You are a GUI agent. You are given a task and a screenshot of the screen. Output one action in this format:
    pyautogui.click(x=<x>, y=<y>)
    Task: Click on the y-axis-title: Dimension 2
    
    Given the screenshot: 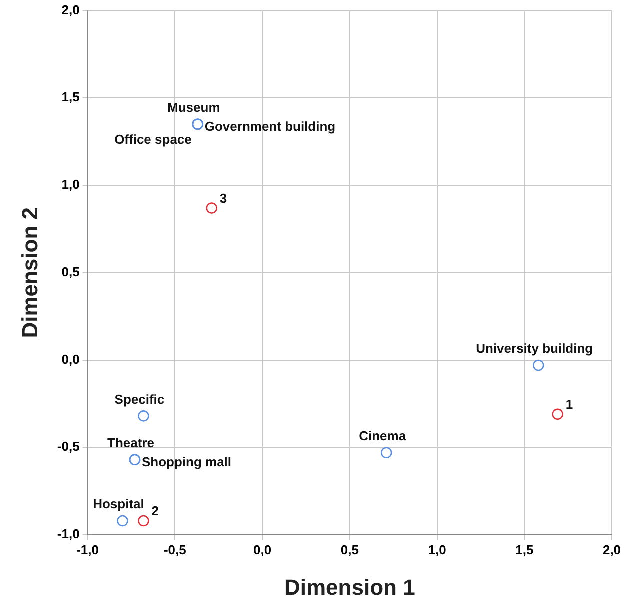 What is the action you would take?
    pyautogui.click(x=29, y=272)
    